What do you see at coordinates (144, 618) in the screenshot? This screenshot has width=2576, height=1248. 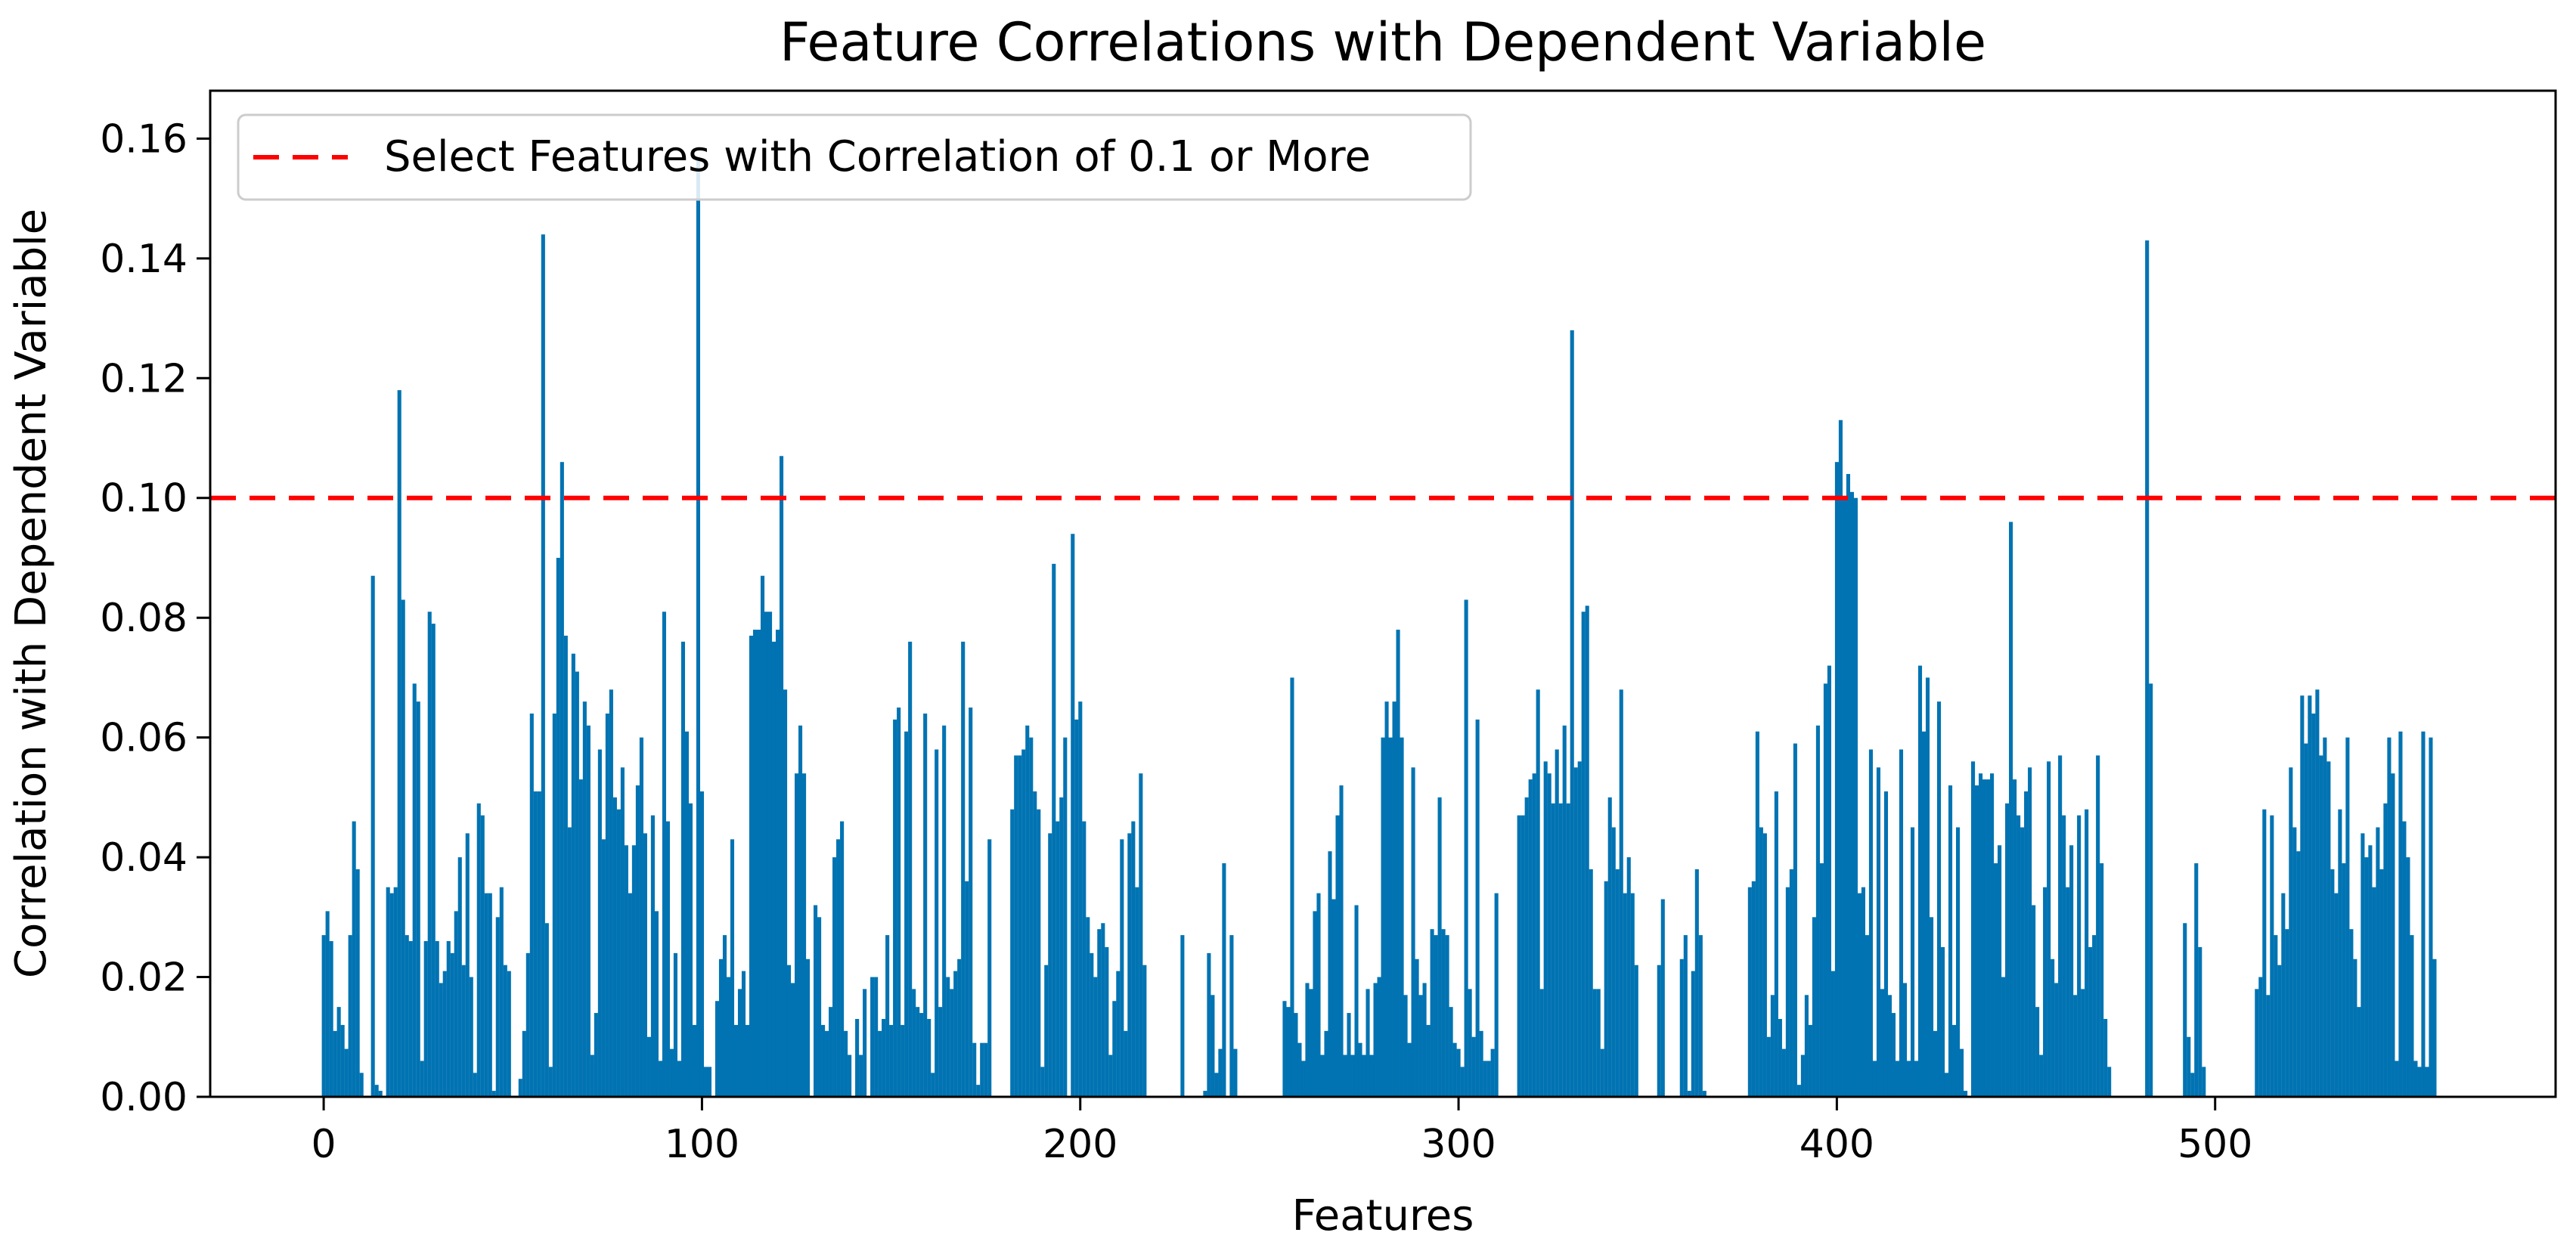 I see `y-tick-label: 0.08` at bounding box center [144, 618].